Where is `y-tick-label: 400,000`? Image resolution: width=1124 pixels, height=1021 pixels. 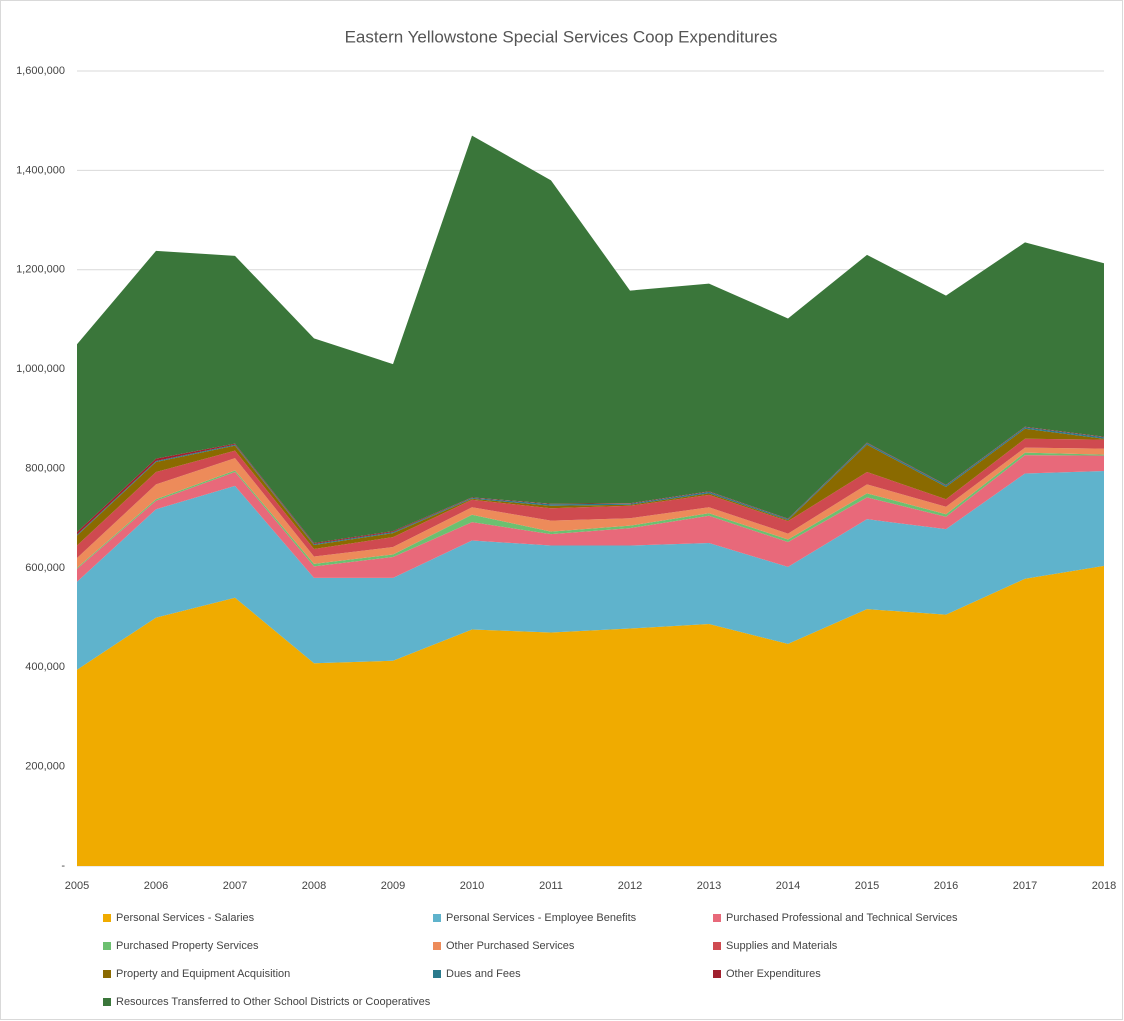 y-tick-label: 400,000 is located at coordinates (45, 667).